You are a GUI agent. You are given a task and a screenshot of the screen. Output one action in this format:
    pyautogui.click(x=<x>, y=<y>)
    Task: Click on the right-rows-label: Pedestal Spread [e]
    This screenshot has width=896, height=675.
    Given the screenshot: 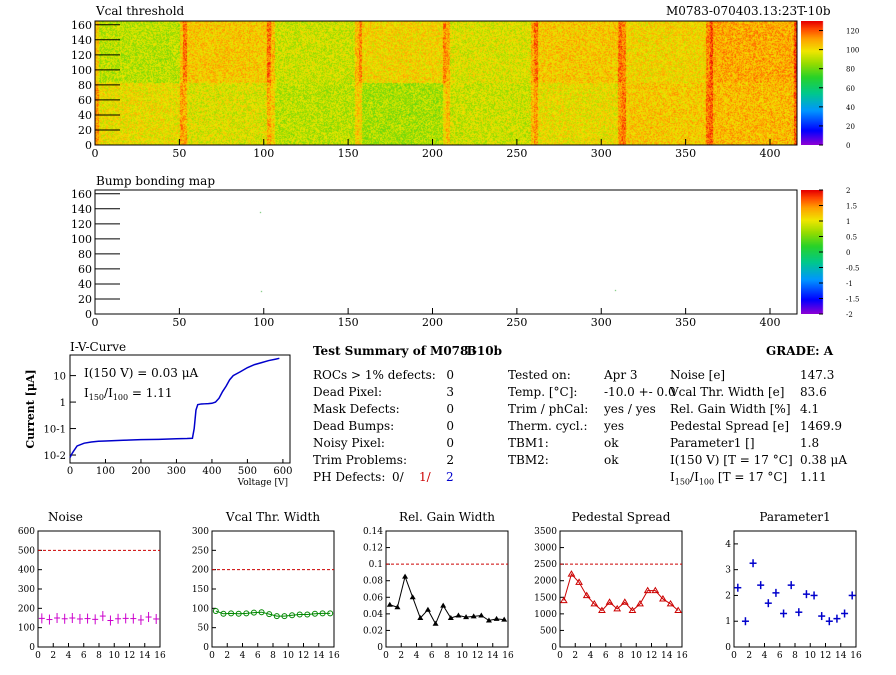 What is the action you would take?
    pyautogui.click(x=730, y=426)
    